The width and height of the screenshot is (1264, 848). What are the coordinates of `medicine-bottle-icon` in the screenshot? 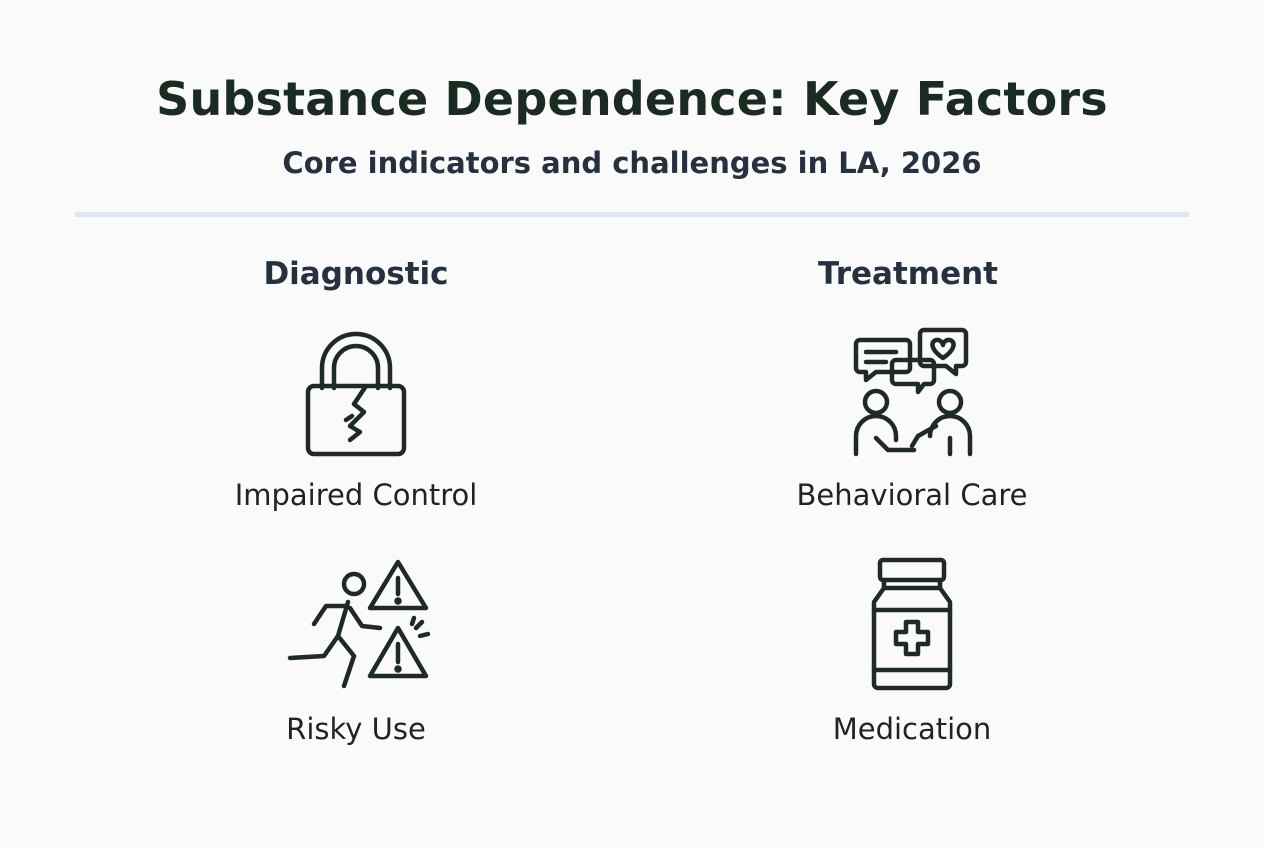 It's located at (912, 624).